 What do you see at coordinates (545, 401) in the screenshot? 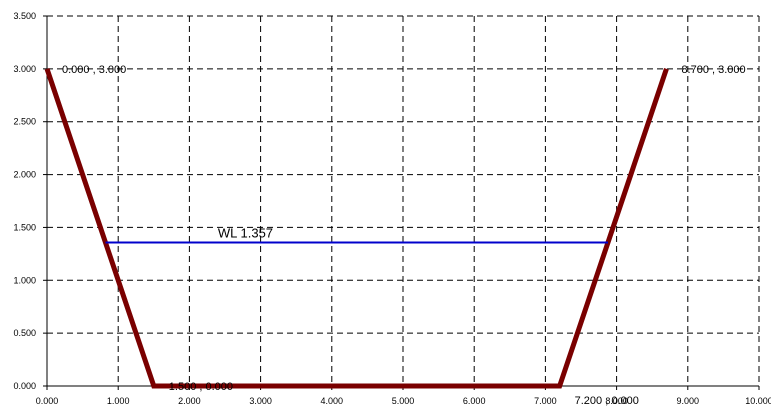
I see `x-tick-label: 7.000` at bounding box center [545, 401].